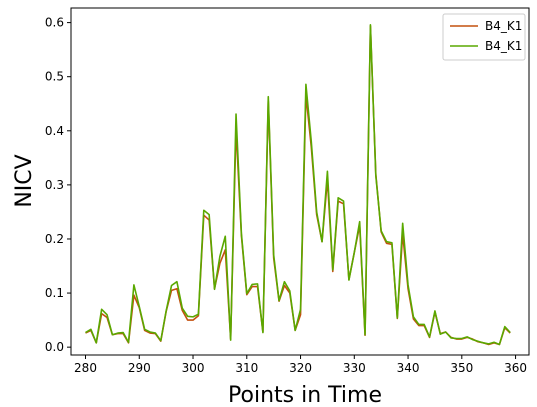  Describe the element at coordinates (54, 293) in the screenshot. I see `y-tick-label: 0.1` at that location.